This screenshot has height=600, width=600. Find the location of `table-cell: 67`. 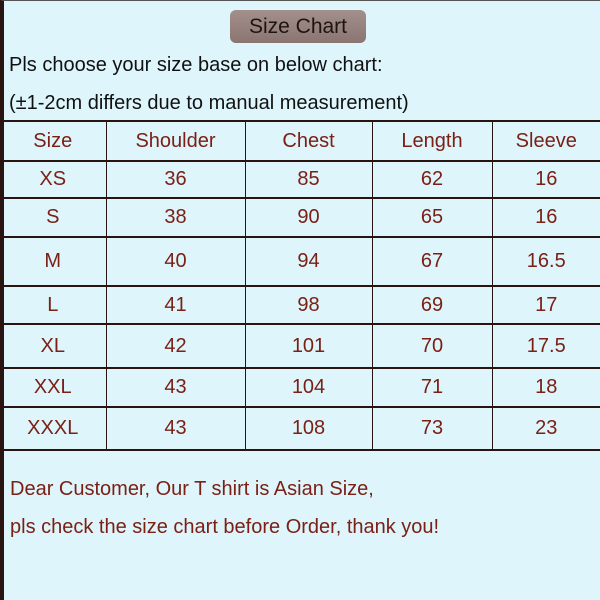

table-cell: 67 is located at coordinates (432, 261).